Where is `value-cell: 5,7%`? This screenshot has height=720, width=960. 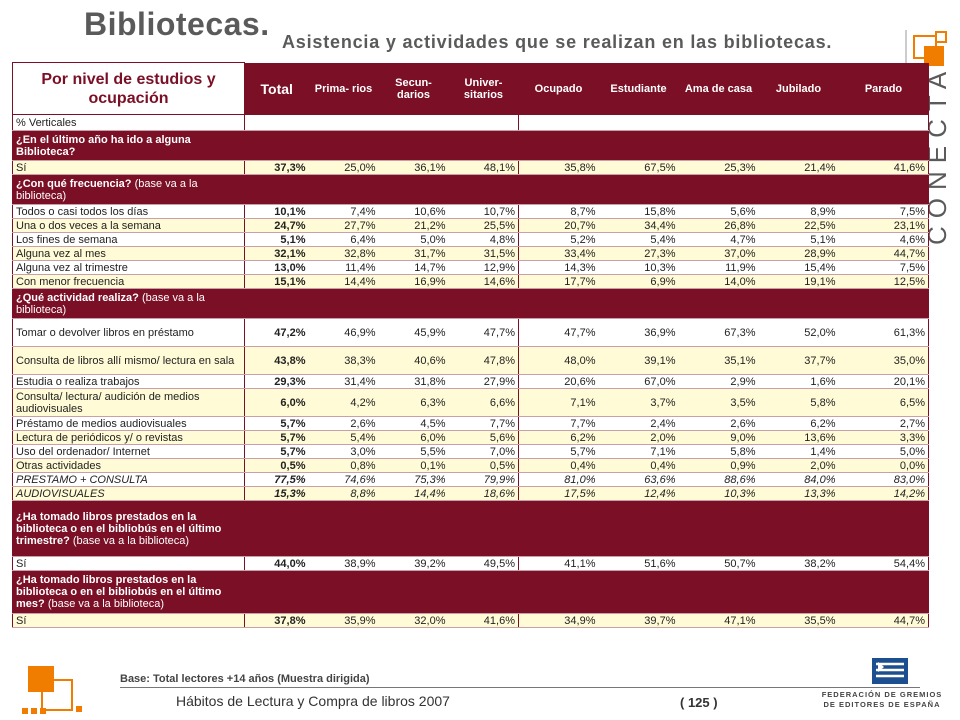
value-cell: 5,7% is located at coordinates (558, 451).